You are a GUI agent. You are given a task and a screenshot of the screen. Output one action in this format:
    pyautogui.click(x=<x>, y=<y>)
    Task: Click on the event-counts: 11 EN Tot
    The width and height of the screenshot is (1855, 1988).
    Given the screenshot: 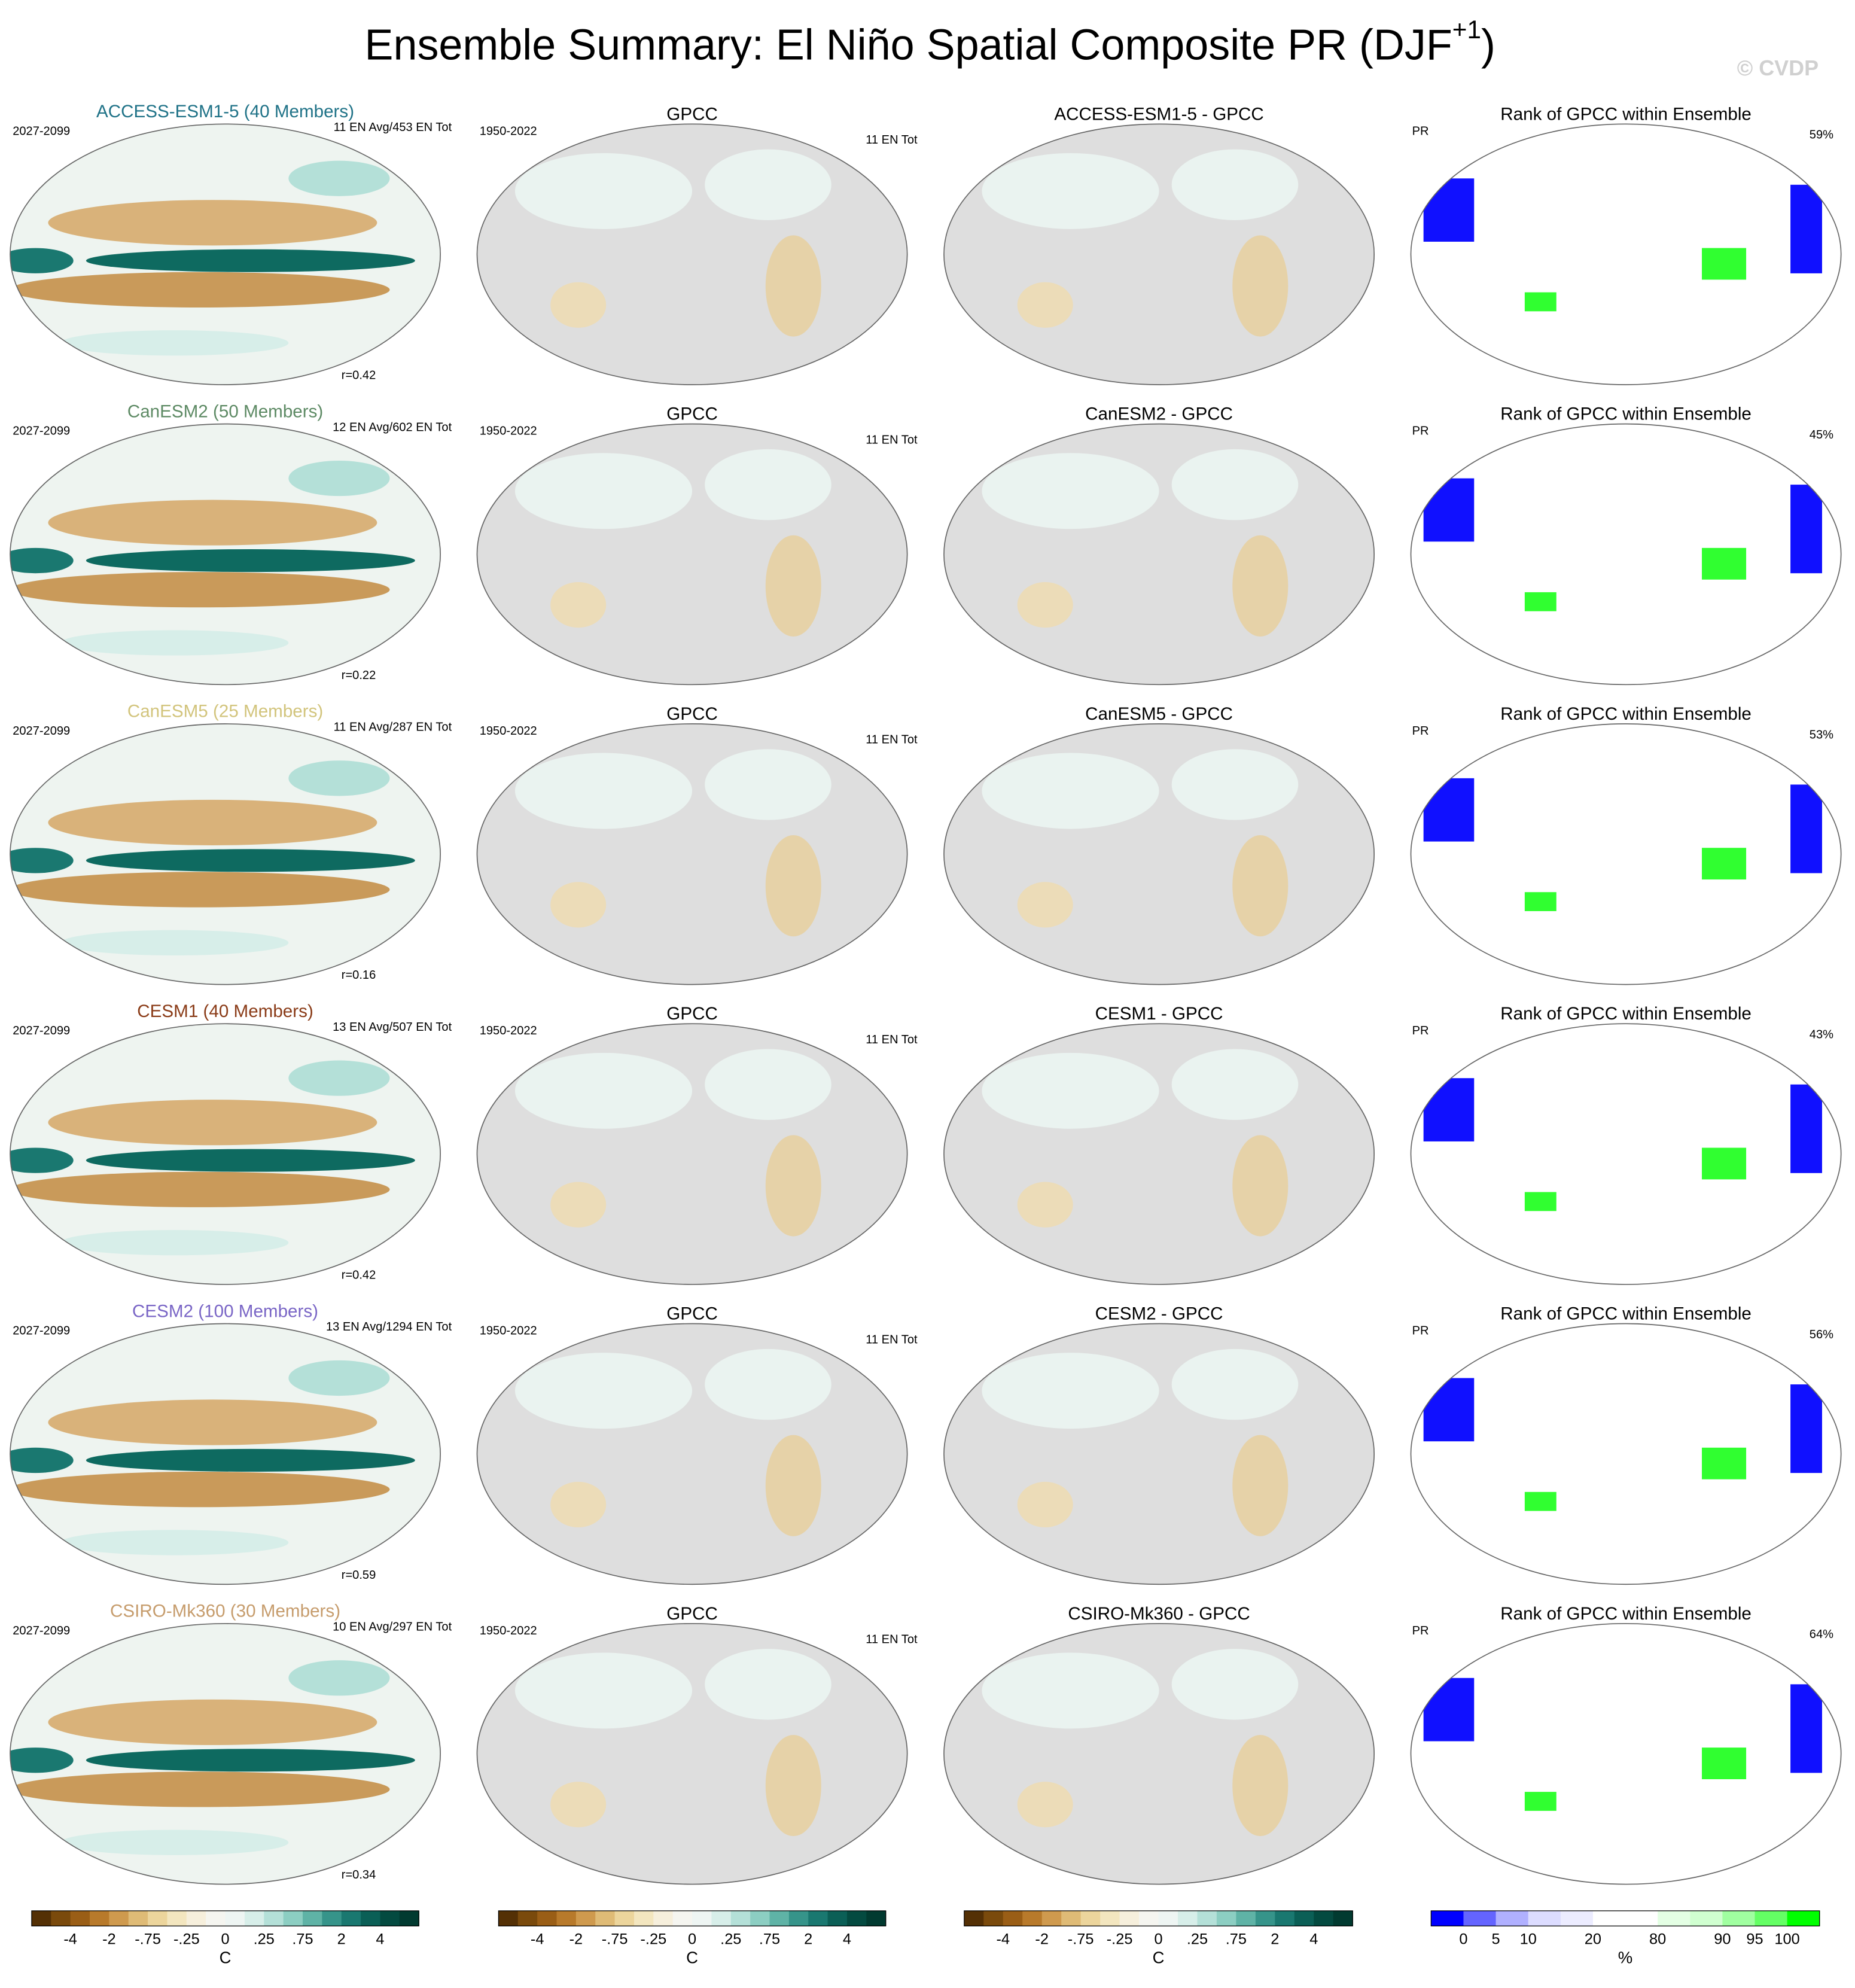 What is the action you would take?
    pyautogui.click(x=892, y=1639)
    